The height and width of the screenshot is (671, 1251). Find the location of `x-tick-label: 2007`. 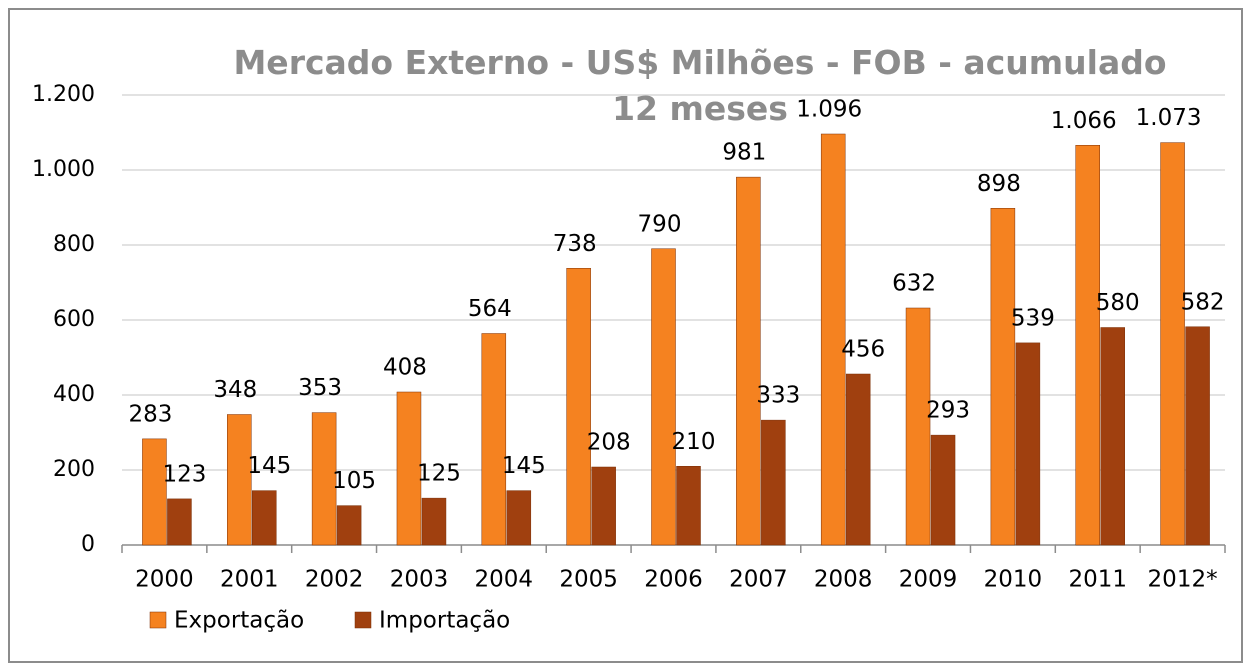

x-tick-label: 2007 is located at coordinates (758, 580).